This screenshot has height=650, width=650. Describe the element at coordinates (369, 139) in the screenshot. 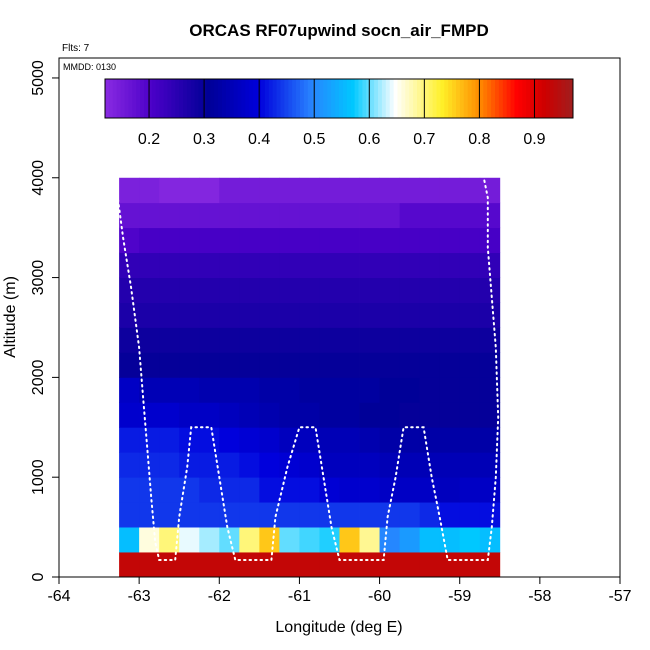

I see `colorbar-tick-label: 0.6` at that location.